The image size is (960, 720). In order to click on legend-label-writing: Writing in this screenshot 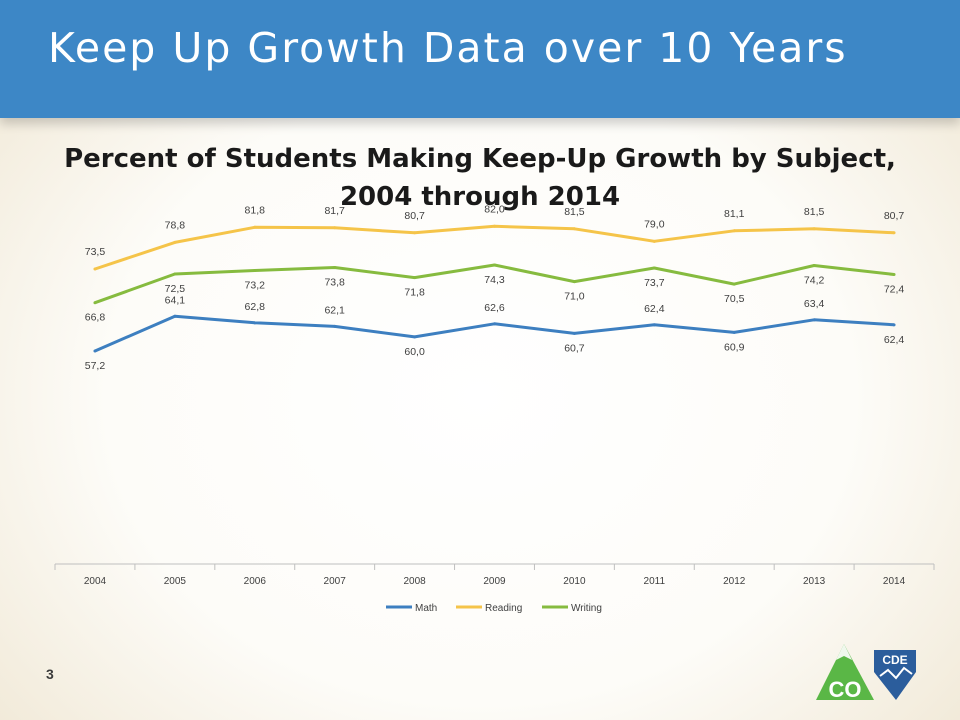, I will do `click(586, 608)`.